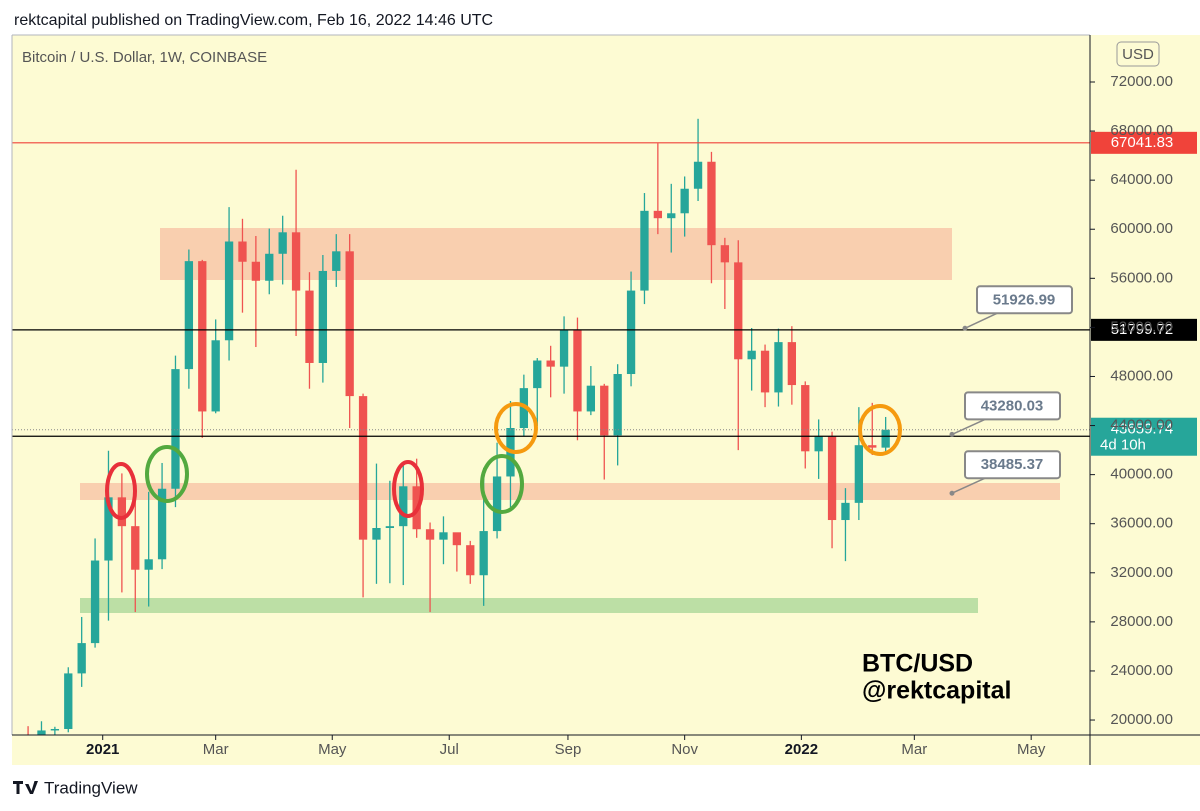  Describe the element at coordinates (503, 461) in the screenshot. I see `annotations` at that location.